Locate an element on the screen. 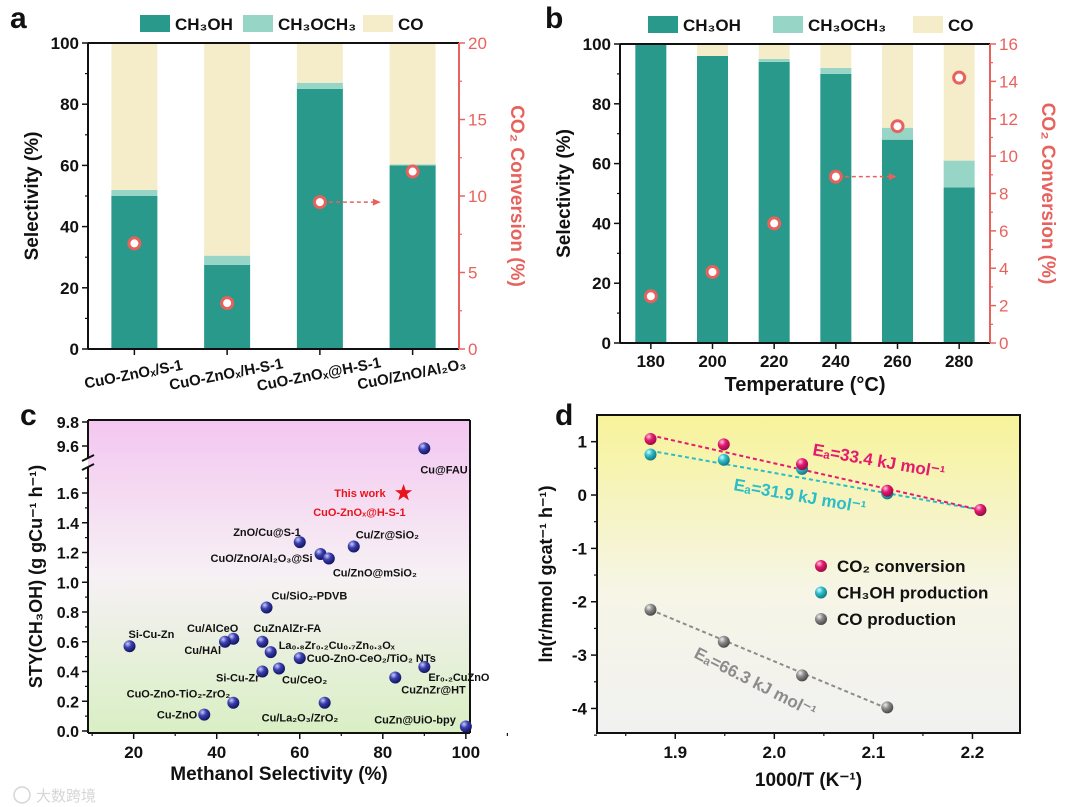 The width and height of the screenshot is (1065, 807). point-label: CuO-ZnO-TiO₂-ZrO₂ is located at coordinates (179, 695).